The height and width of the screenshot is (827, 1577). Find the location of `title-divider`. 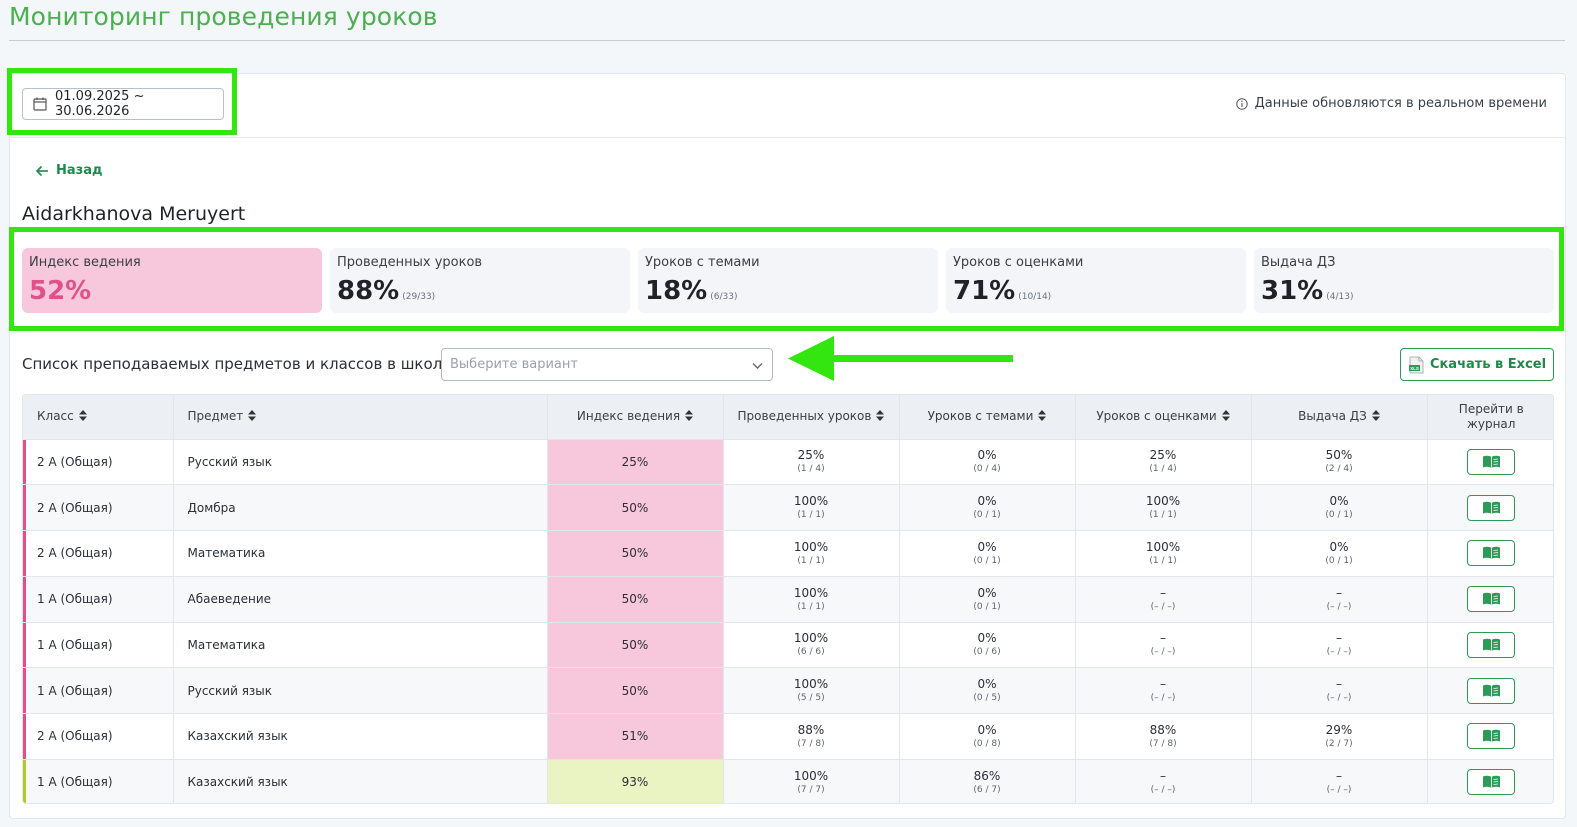

title-divider is located at coordinates (787, 40).